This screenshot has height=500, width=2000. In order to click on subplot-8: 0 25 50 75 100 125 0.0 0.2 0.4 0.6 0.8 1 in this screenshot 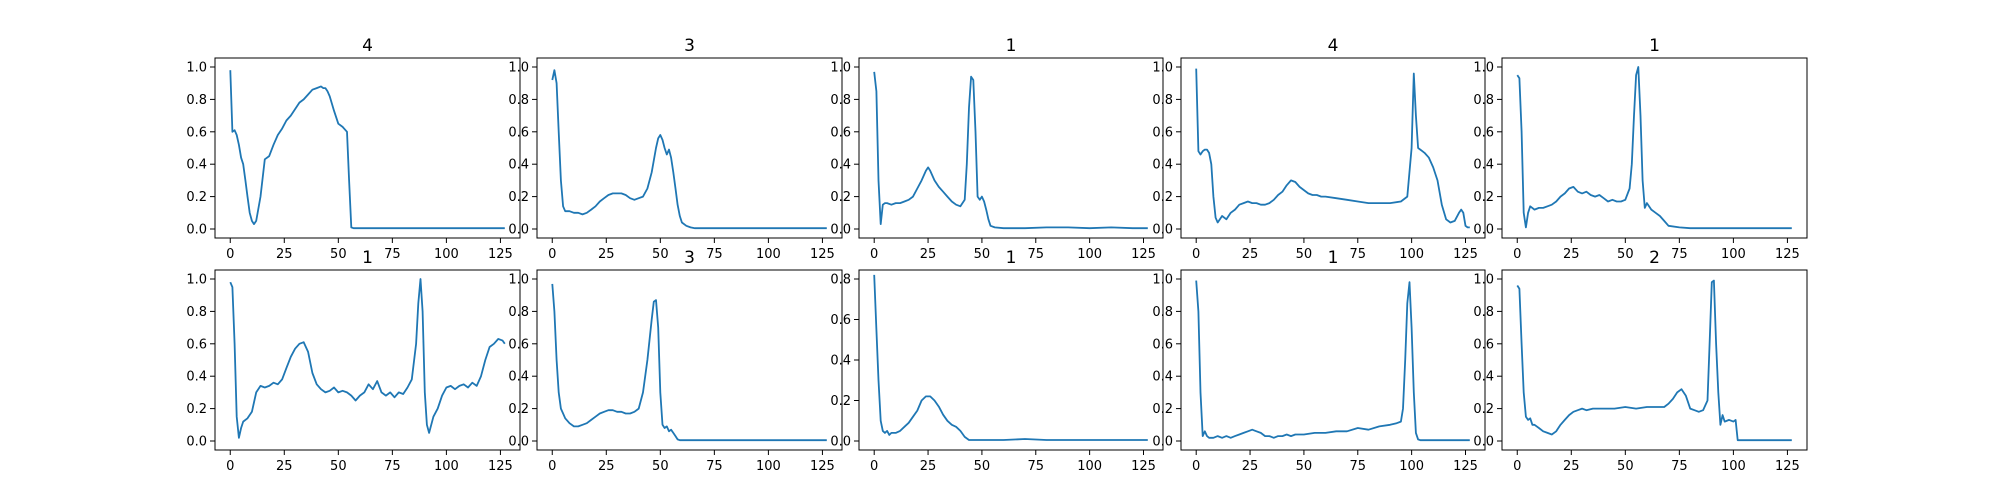, I will do `click(997, 361)`.